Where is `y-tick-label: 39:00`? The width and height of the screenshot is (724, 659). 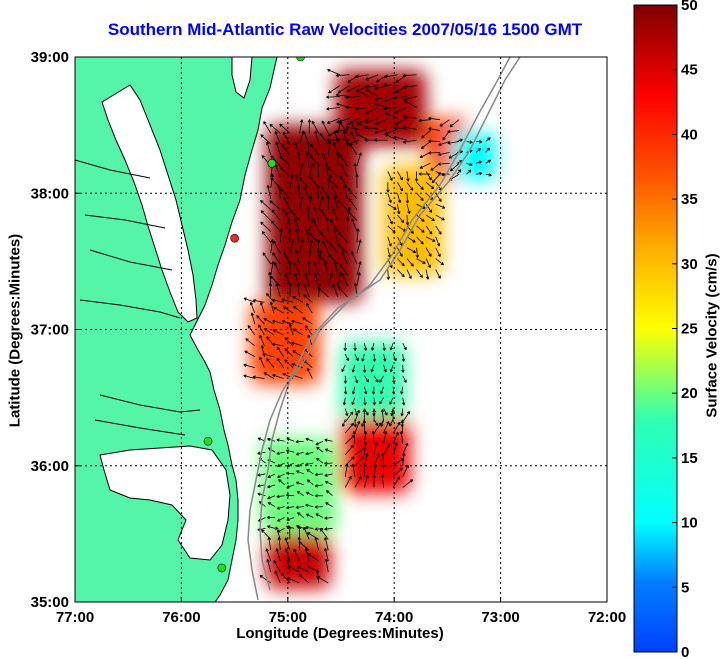
y-tick-label: 39:00 is located at coordinates (50, 57).